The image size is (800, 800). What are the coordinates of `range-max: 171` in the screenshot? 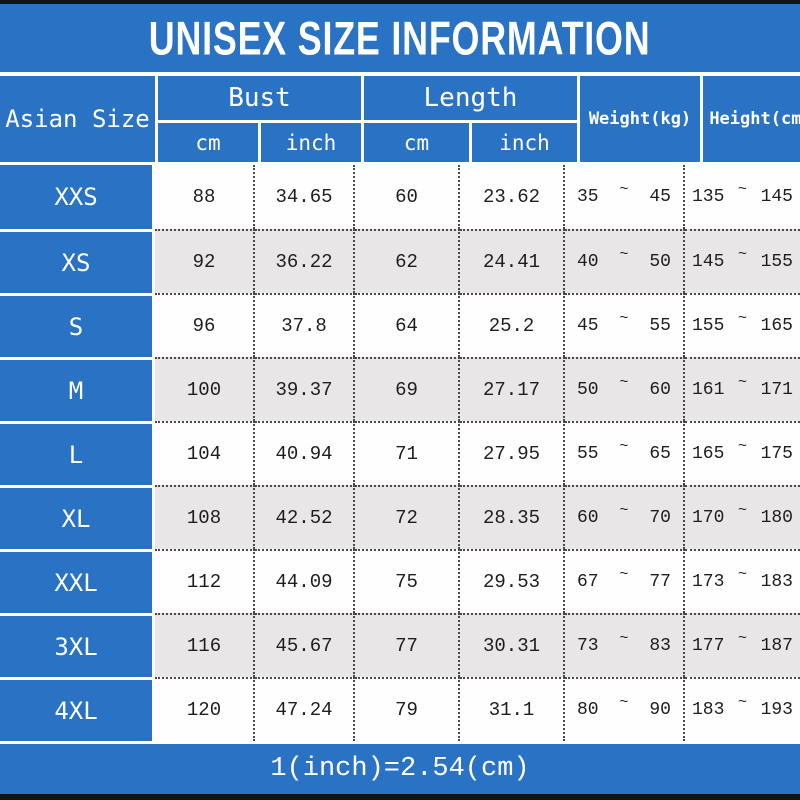 It's located at (776, 390).